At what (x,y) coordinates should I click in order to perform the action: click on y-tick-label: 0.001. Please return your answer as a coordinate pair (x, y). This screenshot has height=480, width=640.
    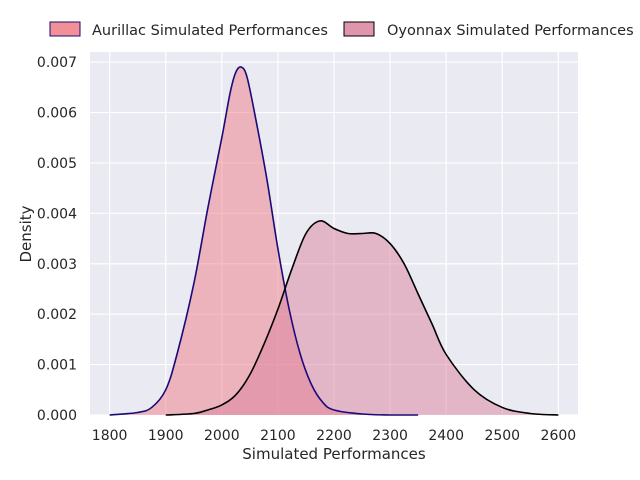
    Looking at the image, I should click on (57, 366).